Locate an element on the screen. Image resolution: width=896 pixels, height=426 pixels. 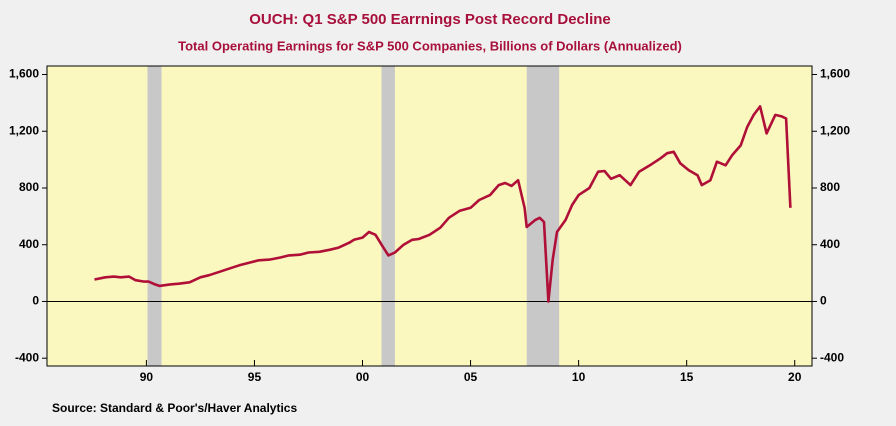
y2-tick-label: 400 is located at coordinates (830, 244).